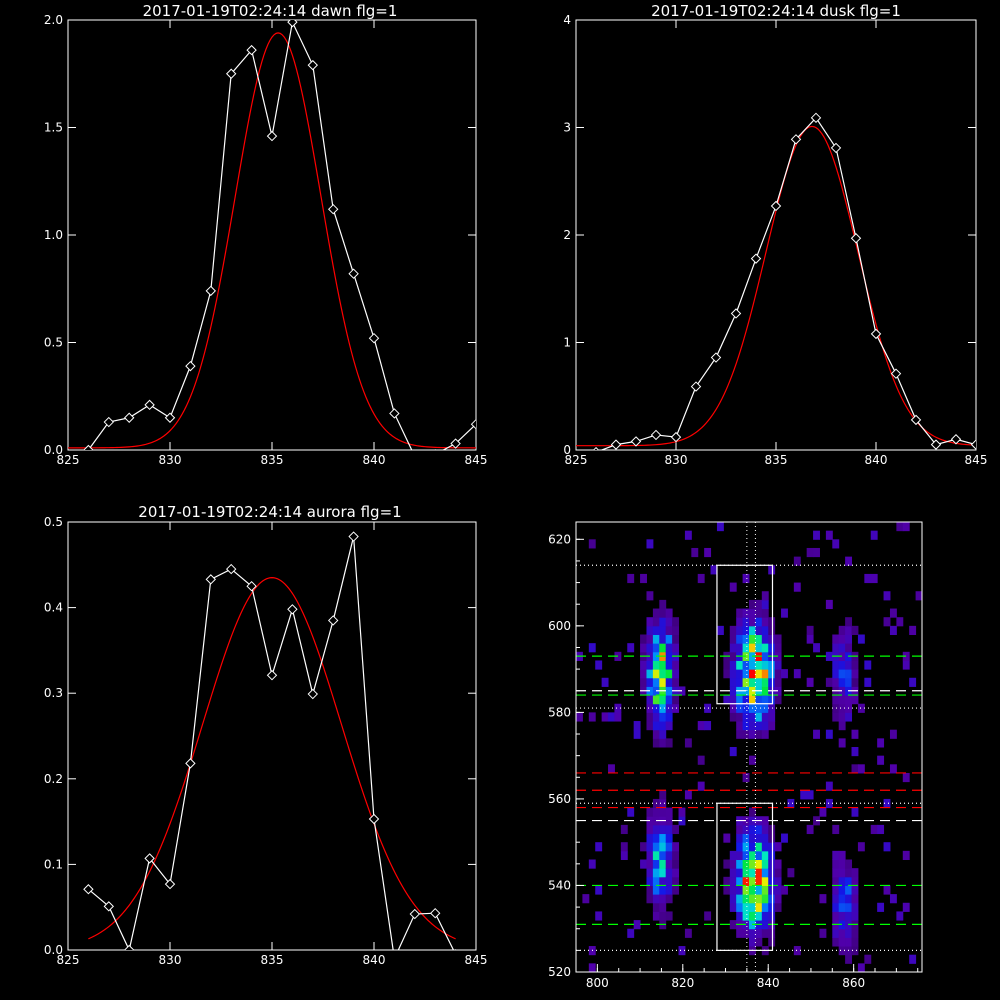 This screenshot has height=1000, width=1000. What do you see at coordinates (53, 864) in the screenshot?
I see `aurora-y-tick-label: 0.1` at bounding box center [53, 864].